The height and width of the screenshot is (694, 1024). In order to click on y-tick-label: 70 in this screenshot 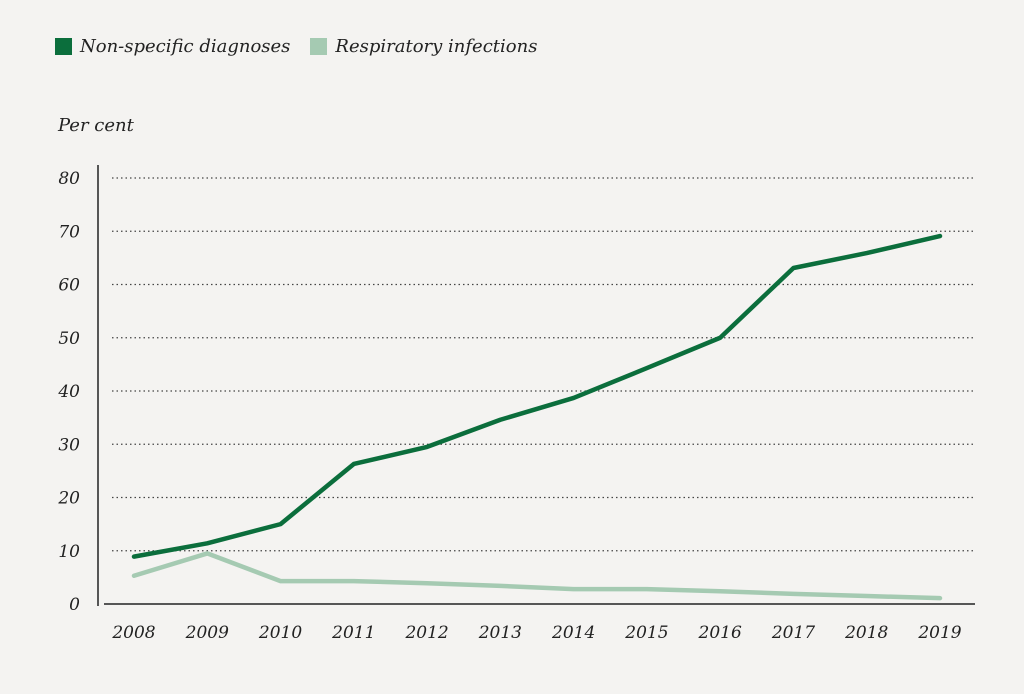, I will do `click(69, 232)`.